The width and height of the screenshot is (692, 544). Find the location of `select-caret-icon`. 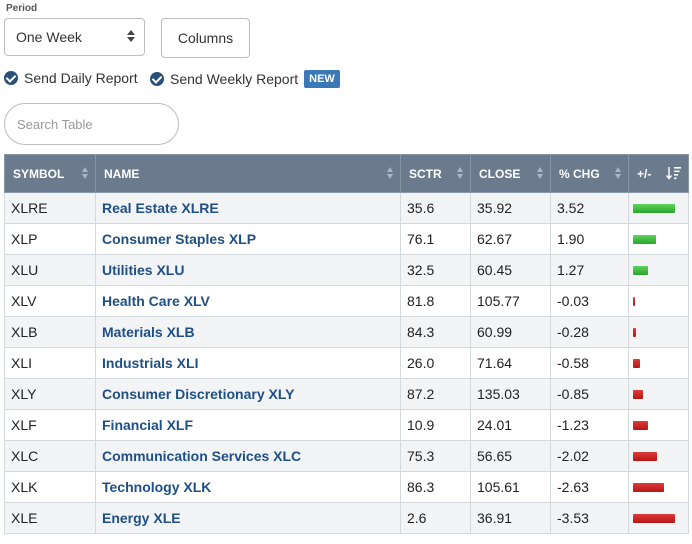

select-caret-icon is located at coordinates (131, 36).